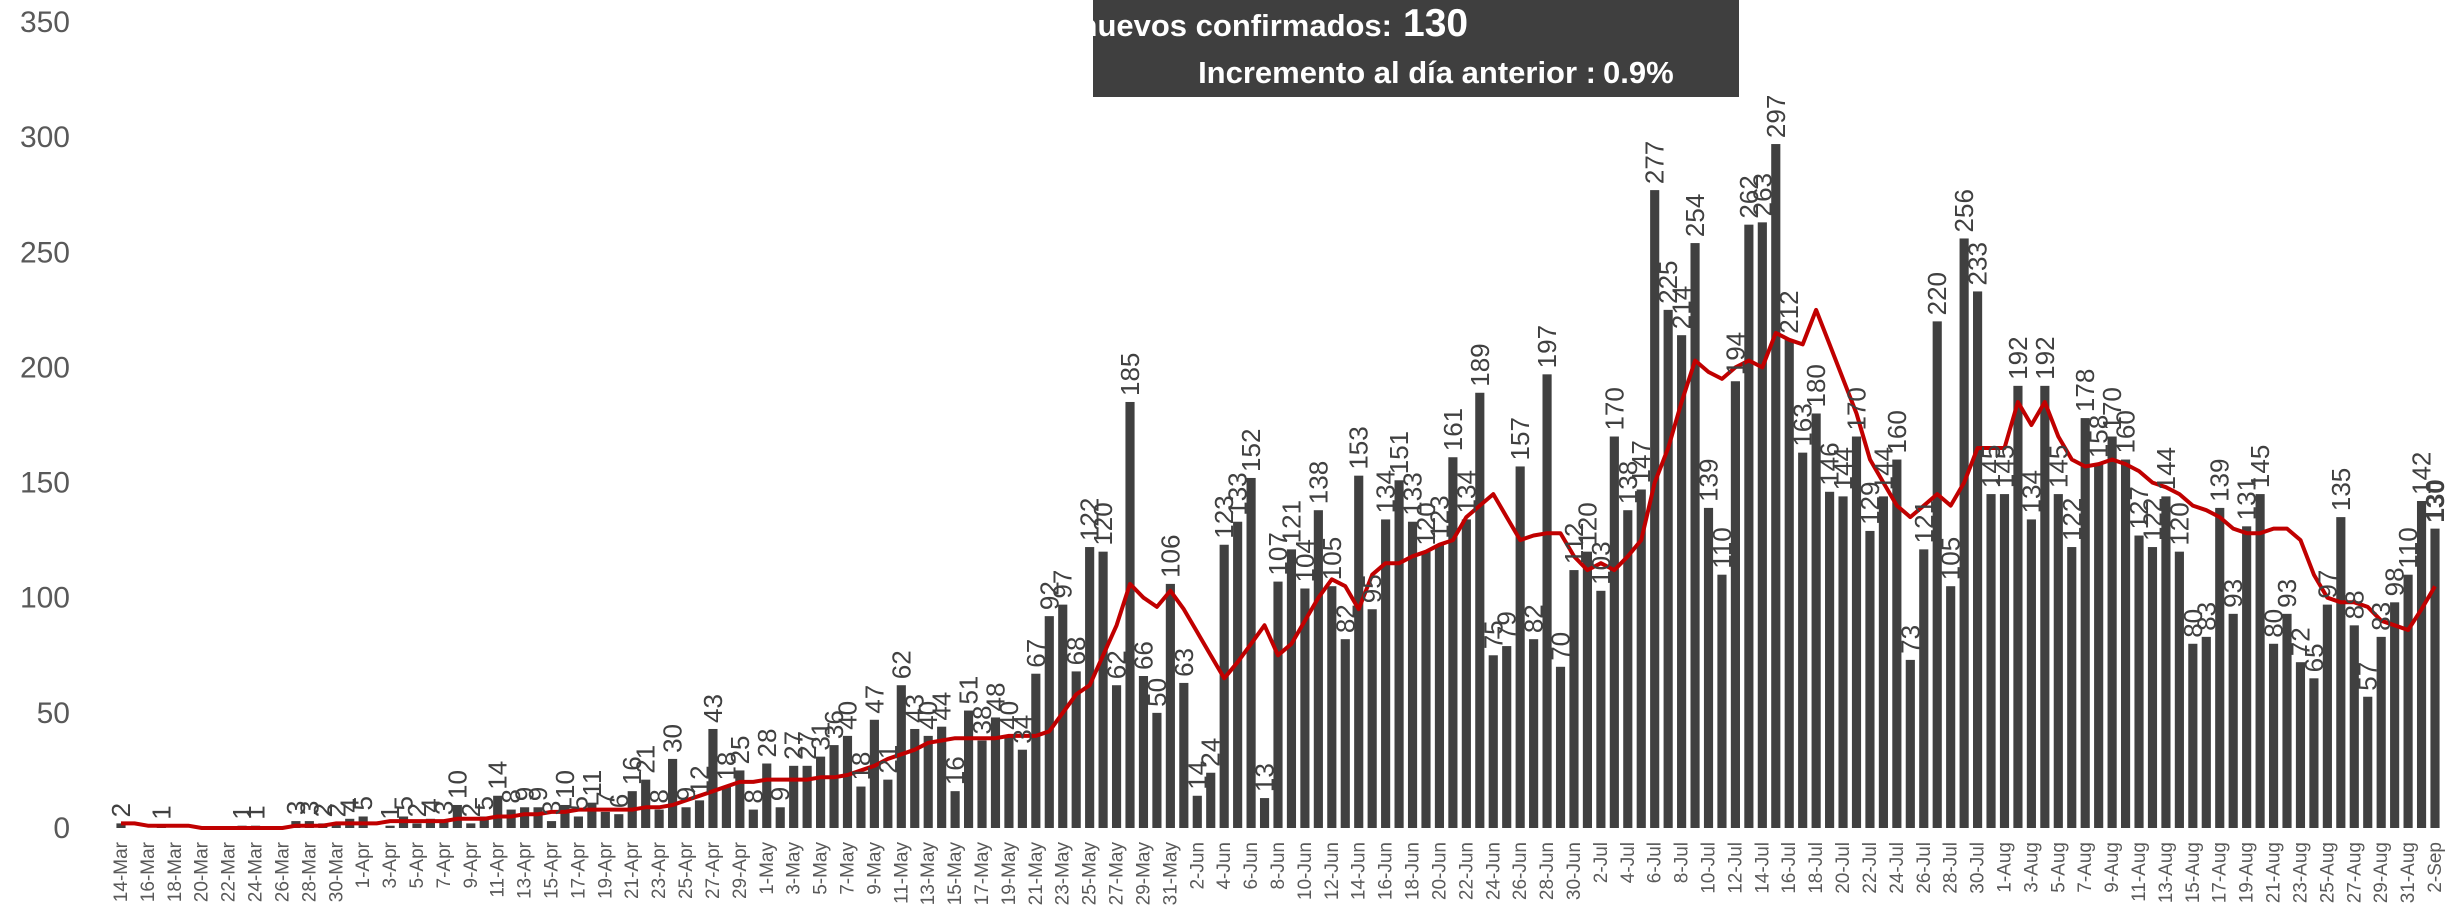 This screenshot has height=916, width=2459. Describe the element at coordinates (390, 864) in the screenshot. I see `x-tick-label: 3-Apr` at that location.